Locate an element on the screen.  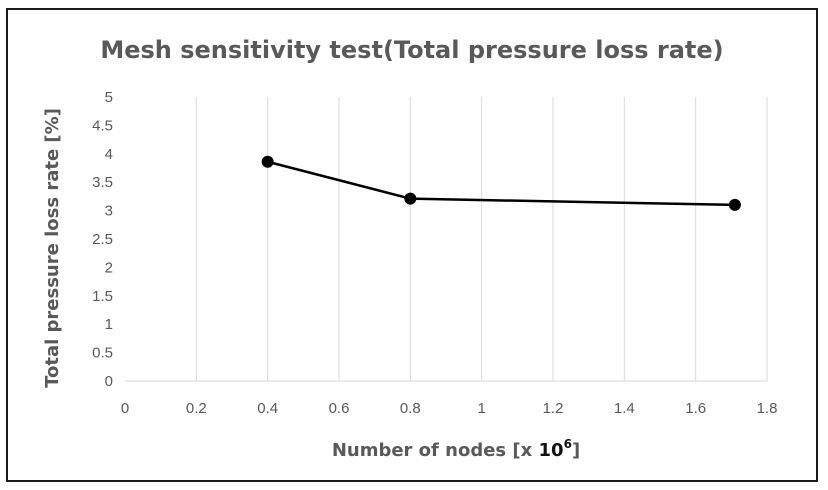
y-tick-label: 4.5 is located at coordinates (102, 125).